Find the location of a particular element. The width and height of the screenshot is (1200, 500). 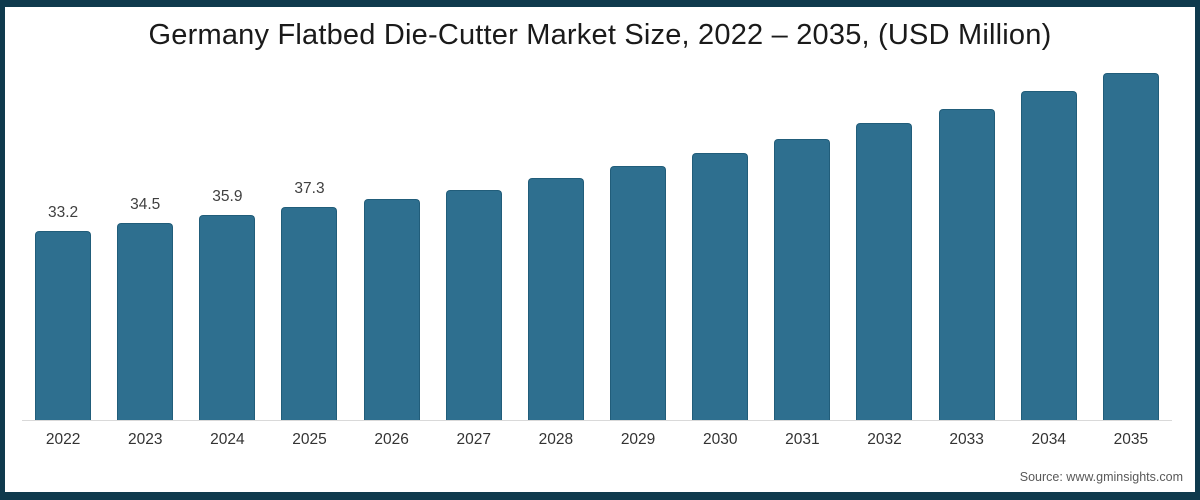

bar-2027 is located at coordinates (473, 305).